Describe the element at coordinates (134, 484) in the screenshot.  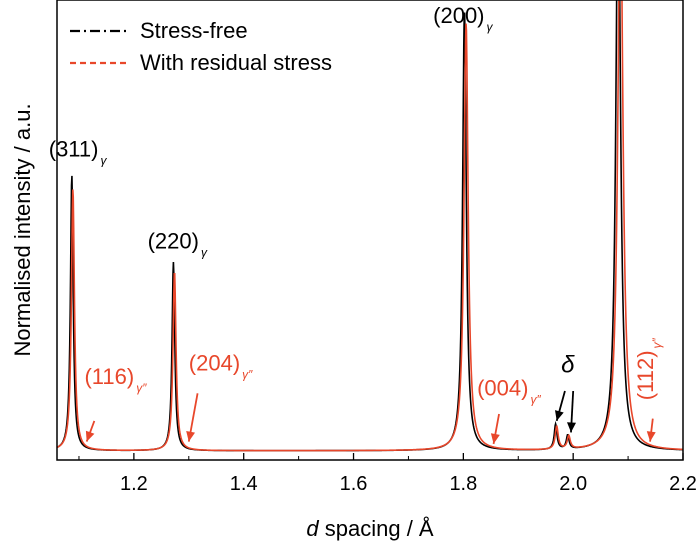
I see `x-tick-label-0: 1.2` at that location.